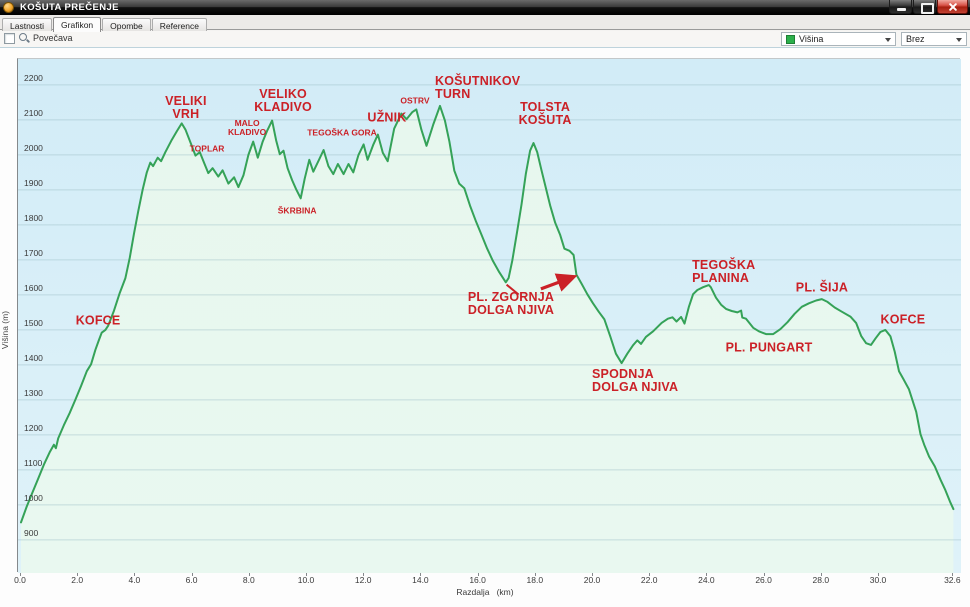 This screenshot has width=970, height=607. Describe the element at coordinates (924, 7) in the screenshot. I see `maximize-button` at that location.